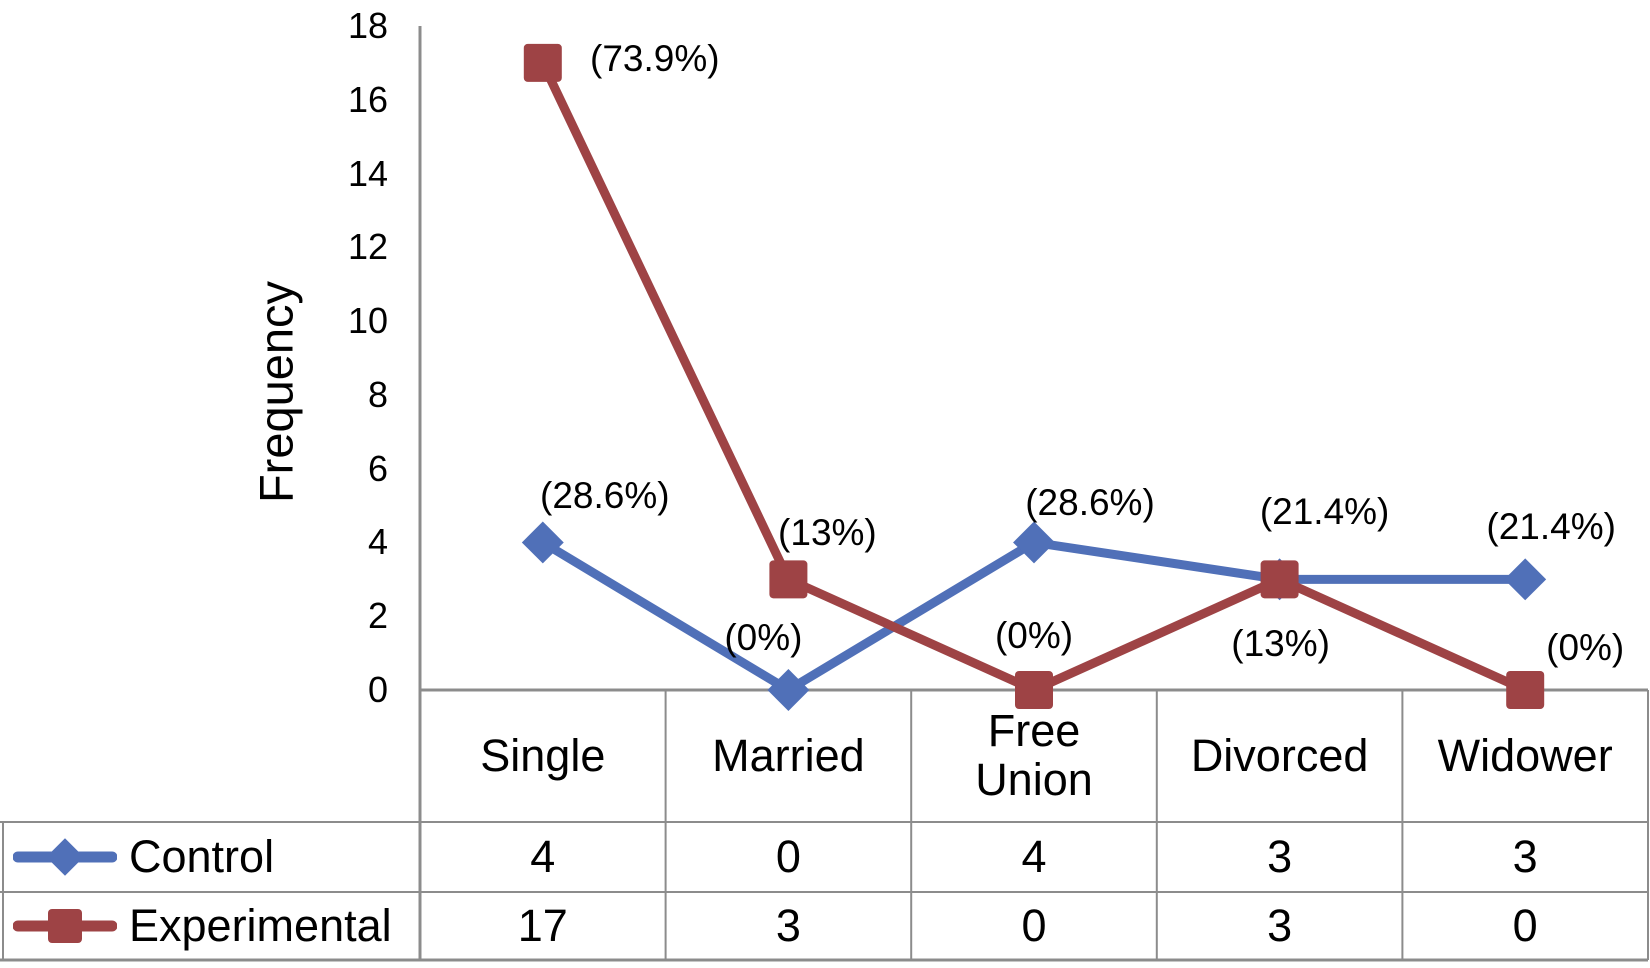 The width and height of the screenshot is (1650, 968). What do you see at coordinates (543, 755) in the screenshot?
I see `category-cell-single: Single` at bounding box center [543, 755].